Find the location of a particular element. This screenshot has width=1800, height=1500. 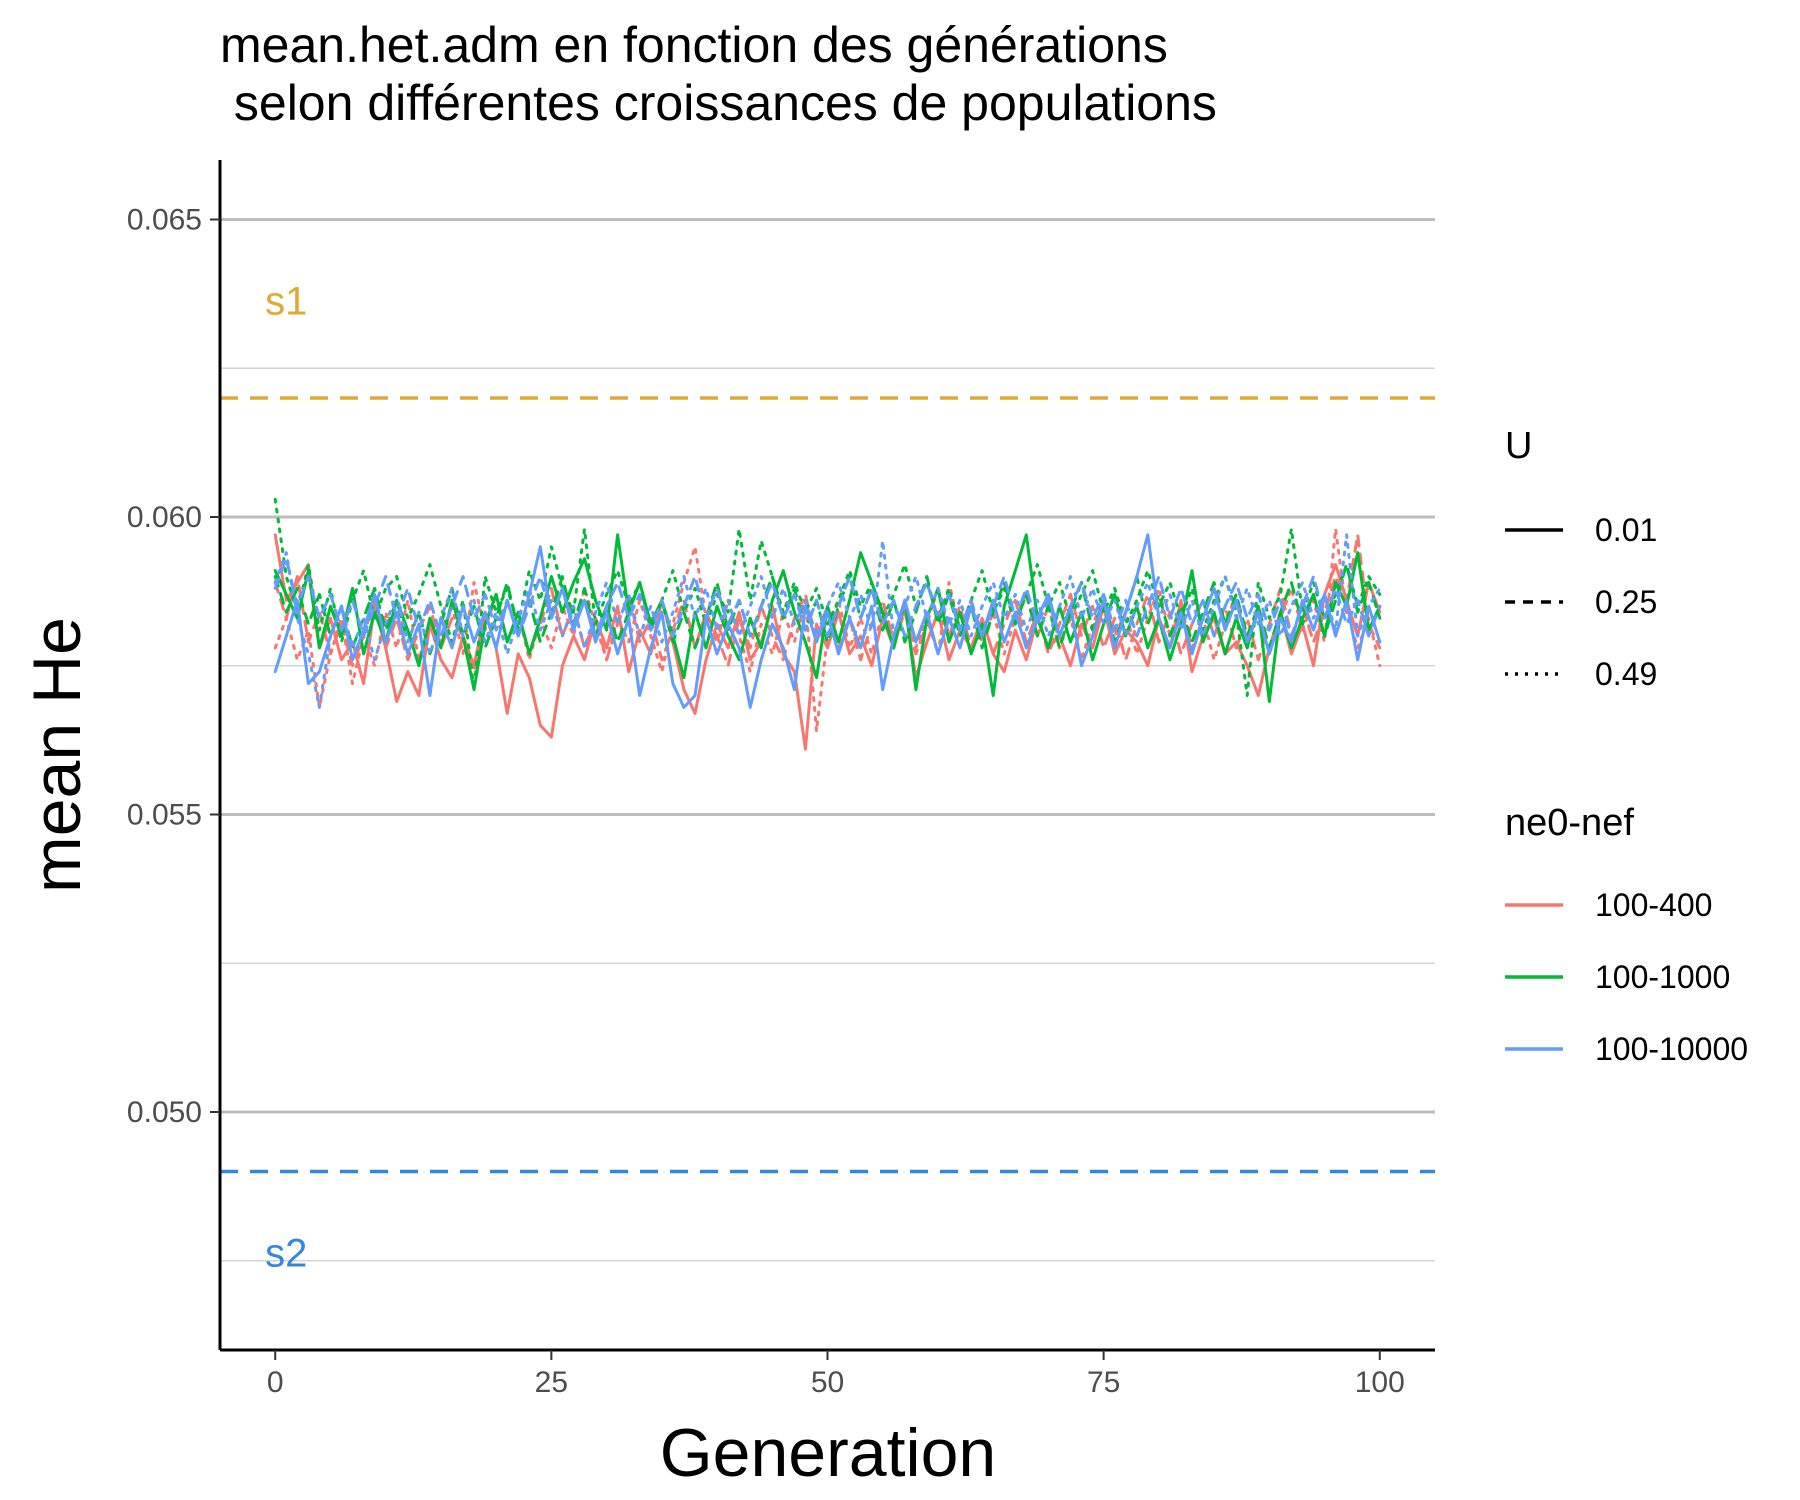

y-tick-label: 0.065 is located at coordinates (164, 220).